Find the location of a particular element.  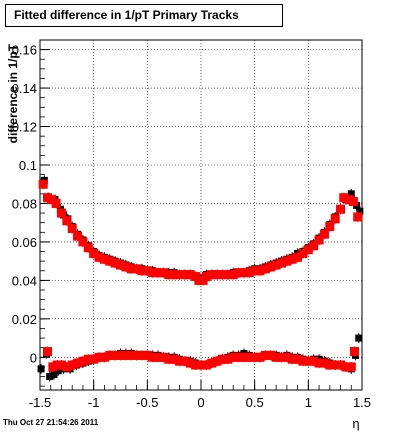

y-tick-label: 0.12 is located at coordinates (24, 127).